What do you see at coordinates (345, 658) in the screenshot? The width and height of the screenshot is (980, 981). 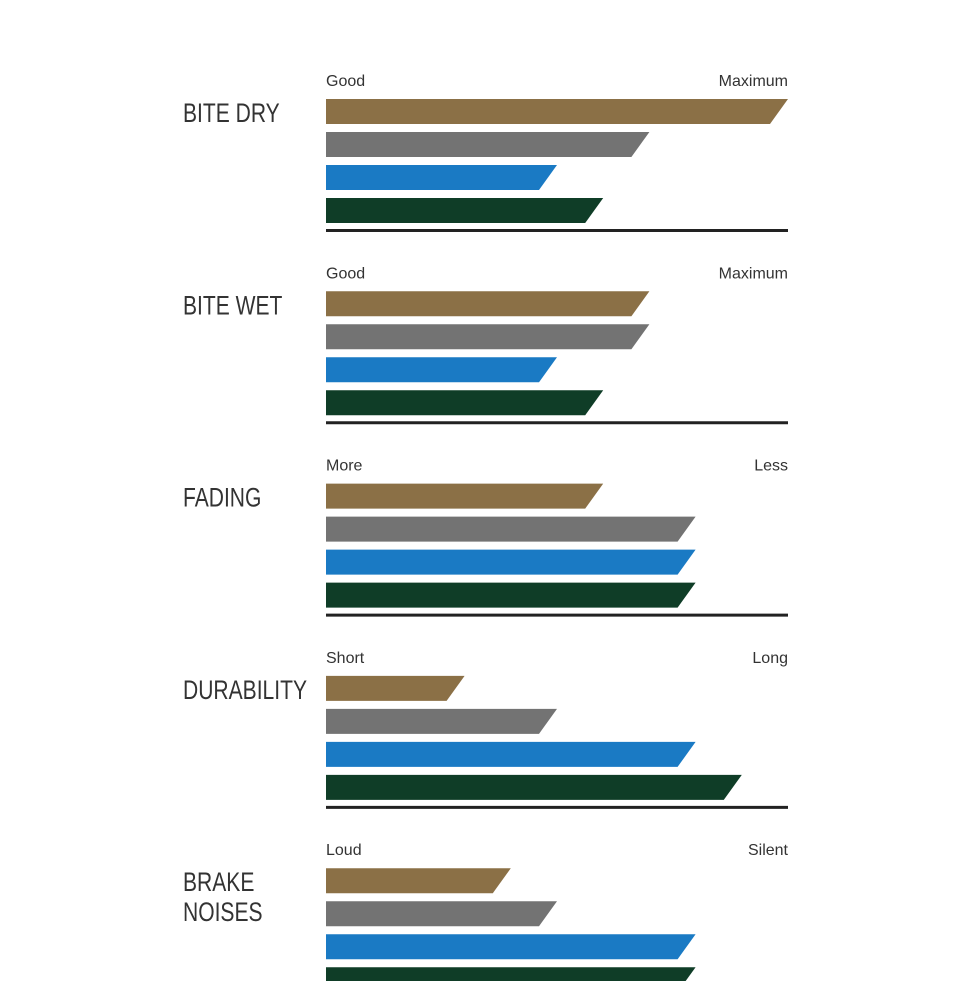 I see `scale-low-label: Short` at bounding box center [345, 658].